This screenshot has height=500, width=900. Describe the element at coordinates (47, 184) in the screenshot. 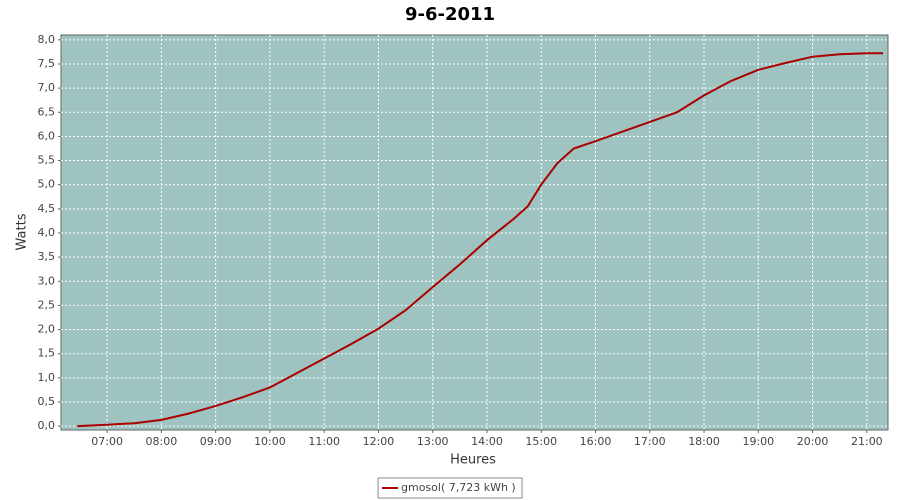

I see `y-tick-label: 5,0` at that location.